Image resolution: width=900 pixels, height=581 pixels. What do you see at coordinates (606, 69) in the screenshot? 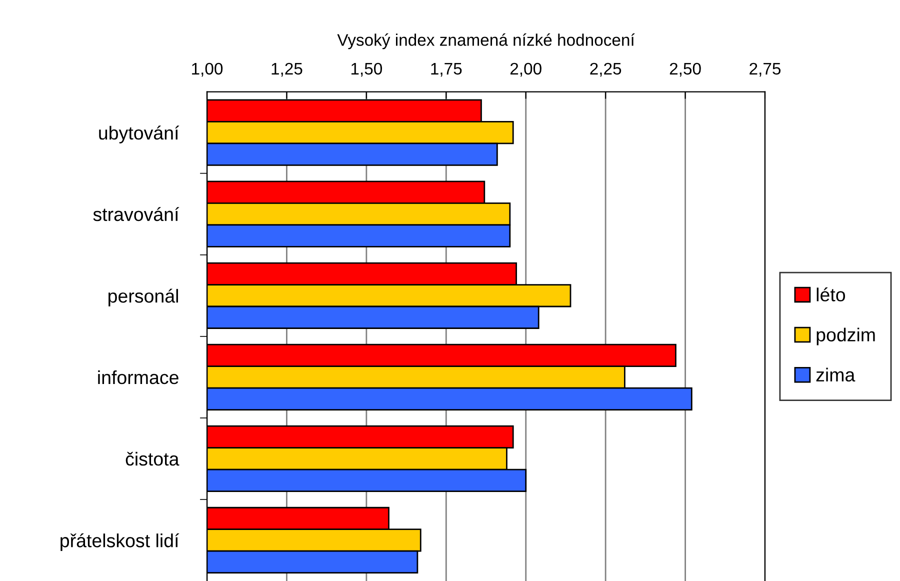
I see `x-tick-label: 2,25` at bounding box center [606, 69].